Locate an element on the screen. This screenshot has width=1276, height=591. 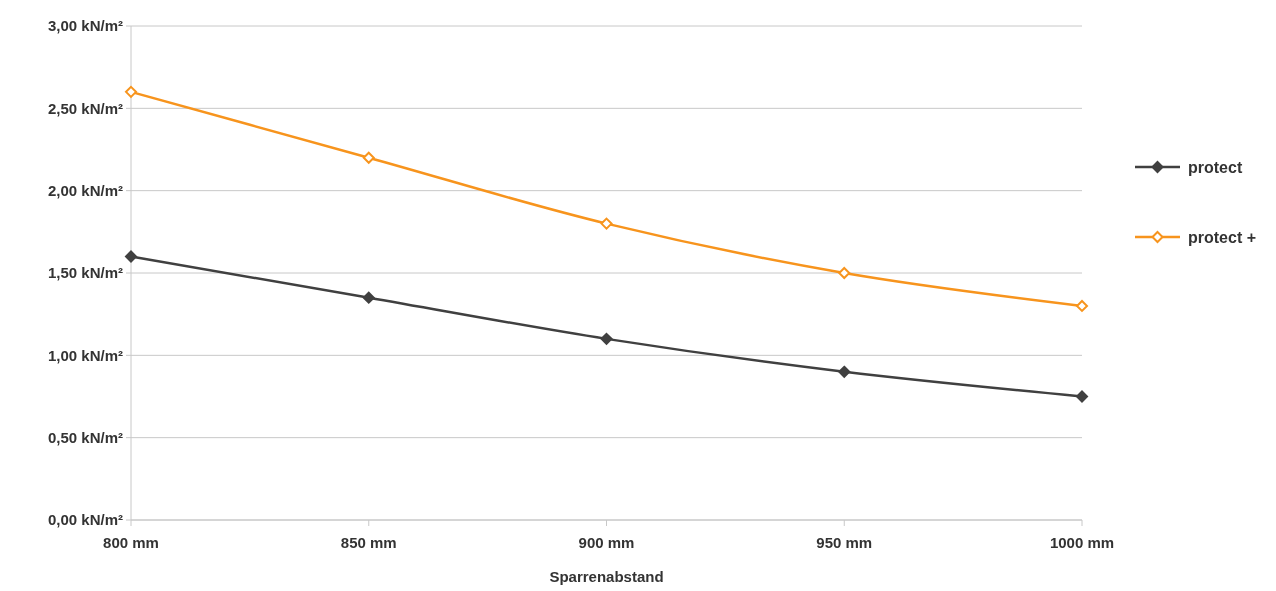
x-tick-label: 900 mm is located at coordinates (606, 542).